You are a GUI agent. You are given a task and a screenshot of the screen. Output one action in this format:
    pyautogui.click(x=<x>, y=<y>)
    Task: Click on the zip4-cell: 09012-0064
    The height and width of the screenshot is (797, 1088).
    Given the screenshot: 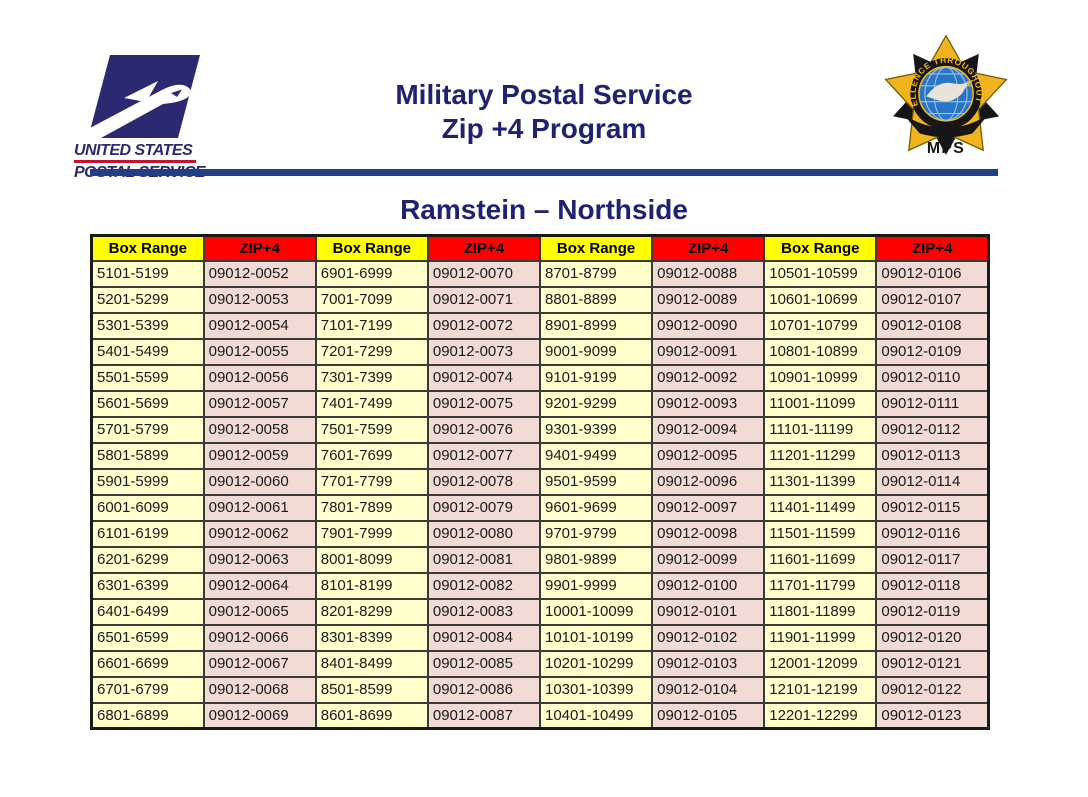 What is the action you would take?
    pyautogui.click(x=259, y=585)
    